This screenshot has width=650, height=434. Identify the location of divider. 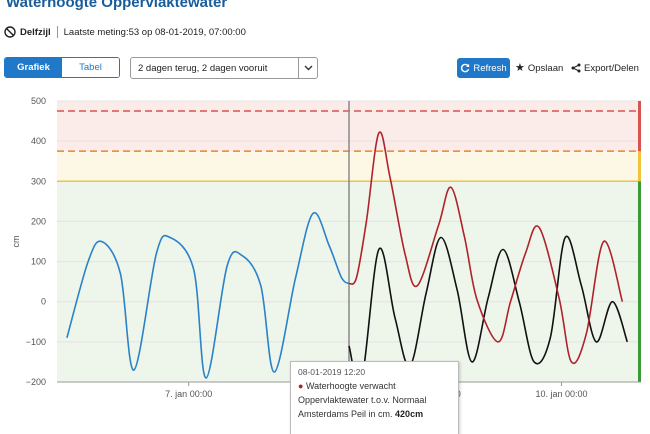
(57, 32).